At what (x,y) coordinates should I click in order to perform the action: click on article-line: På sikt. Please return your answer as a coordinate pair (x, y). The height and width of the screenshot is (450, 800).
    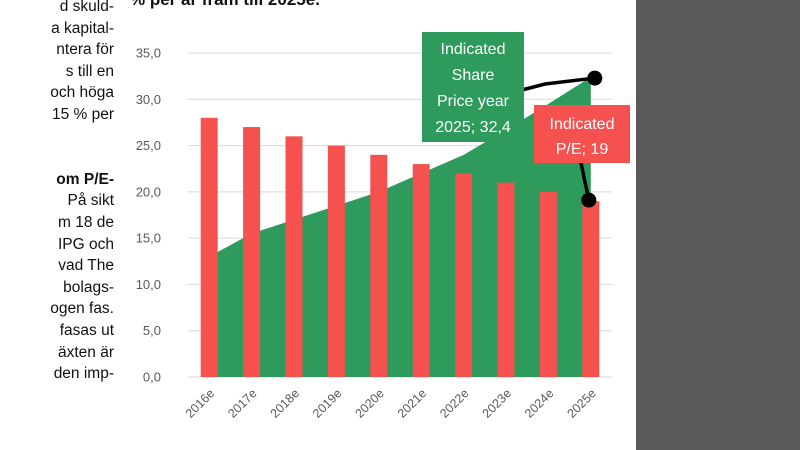
    Looking at the image, I should click on (90, 201).